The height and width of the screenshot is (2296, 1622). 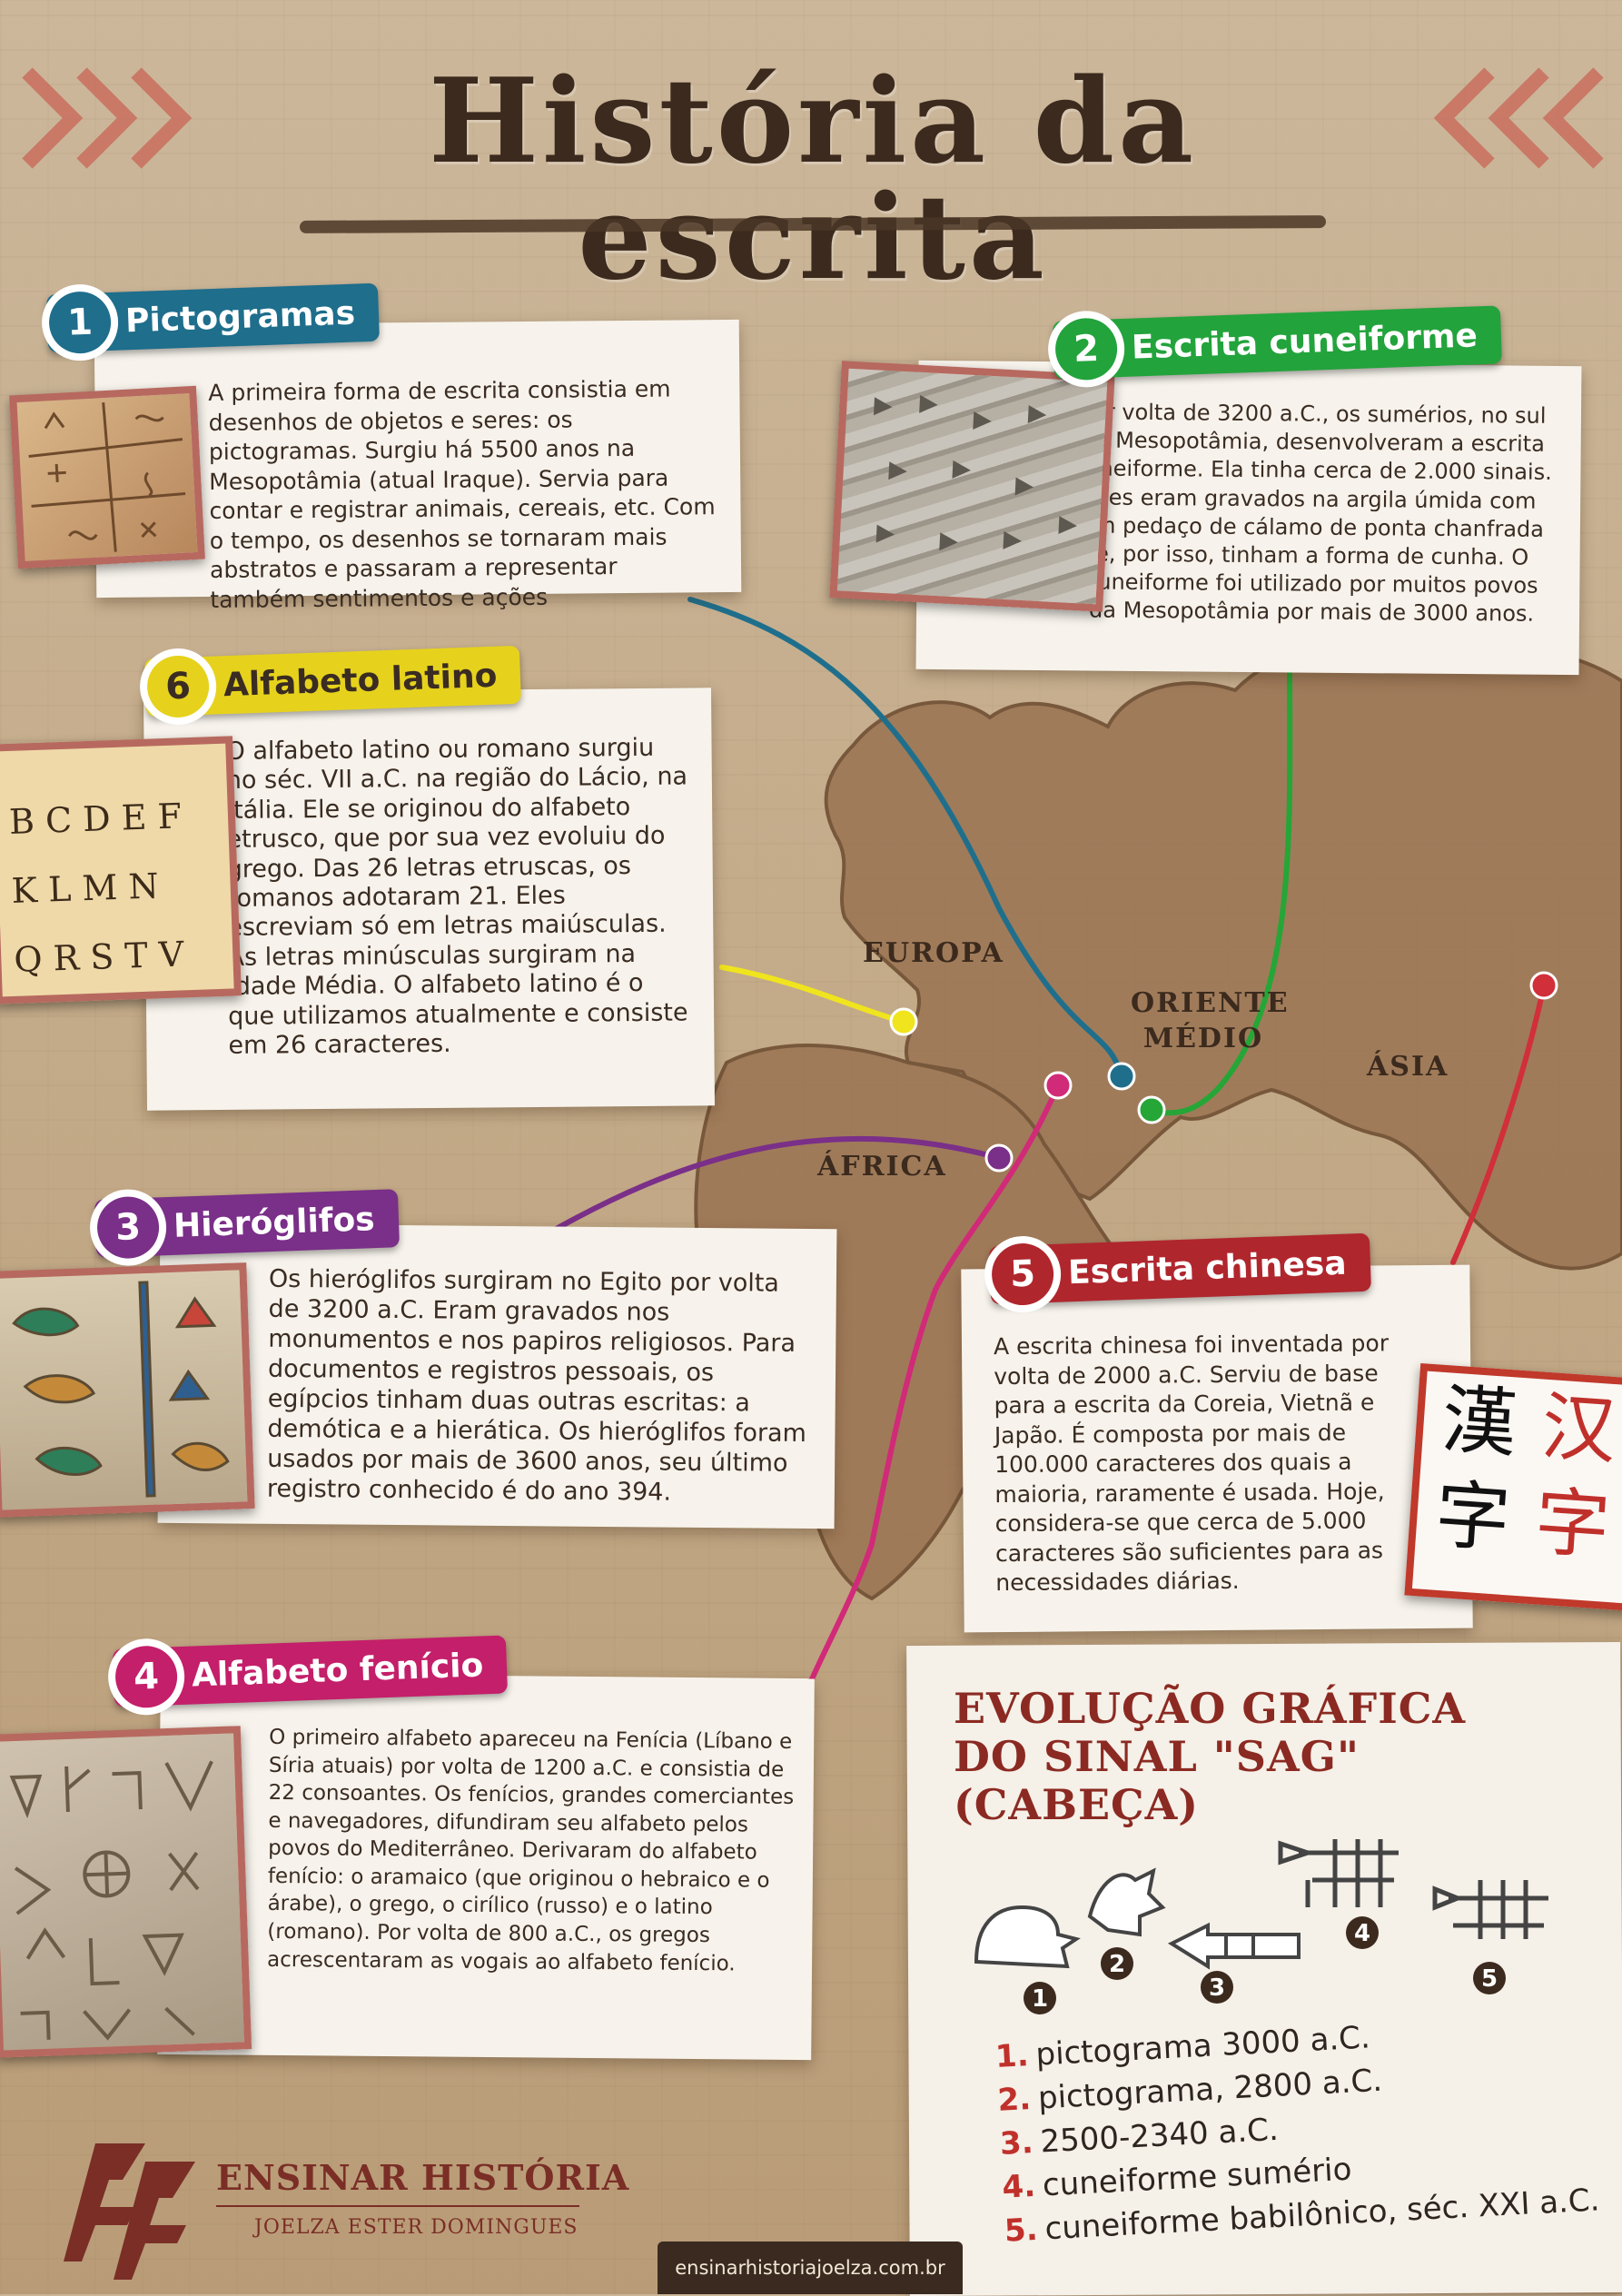 I want to click on latin-letters-image: B C D E F K L M N Q R S T V, so click(x=121, y=870).